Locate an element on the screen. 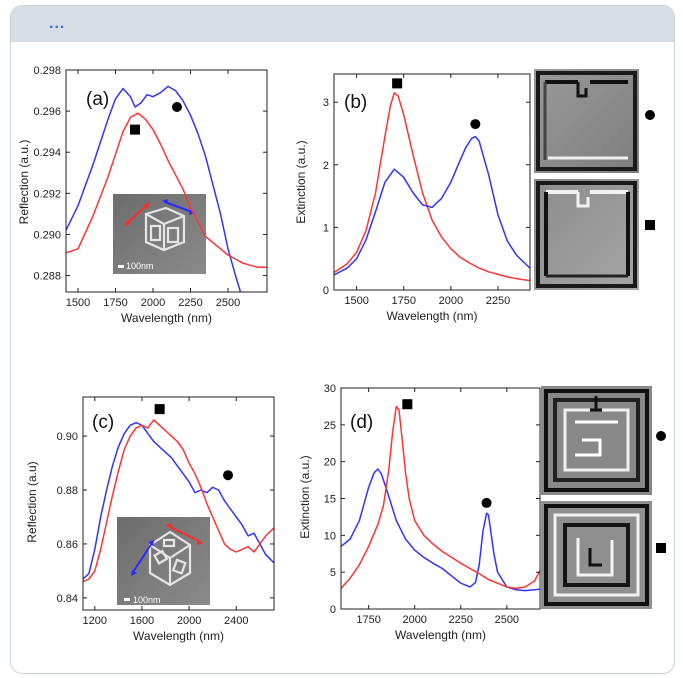  y-tick-label: 15 is located at coordinates (330, 500).